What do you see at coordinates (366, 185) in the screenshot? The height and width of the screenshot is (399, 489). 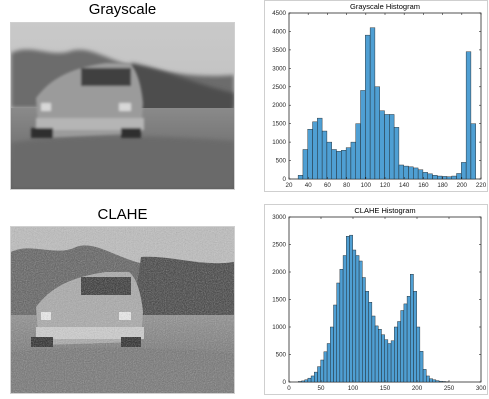 I see `x-tick-label: 100` at bounding box center [366, 185].